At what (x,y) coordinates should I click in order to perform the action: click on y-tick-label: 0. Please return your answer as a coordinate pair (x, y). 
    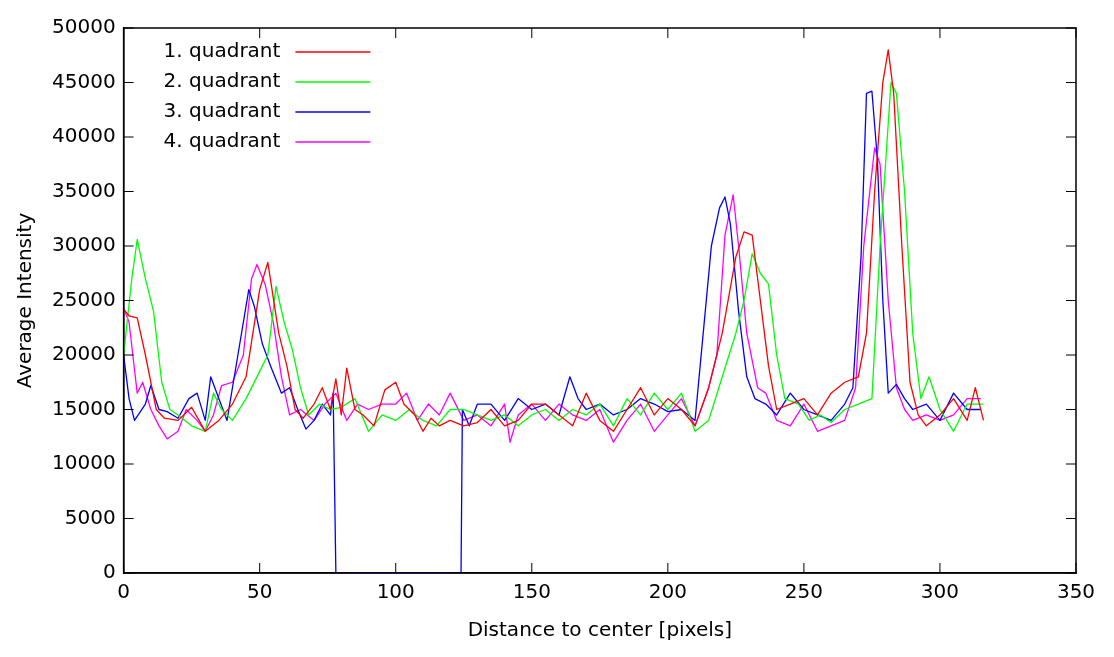
    Looking at the image, I should click on (109, 571).